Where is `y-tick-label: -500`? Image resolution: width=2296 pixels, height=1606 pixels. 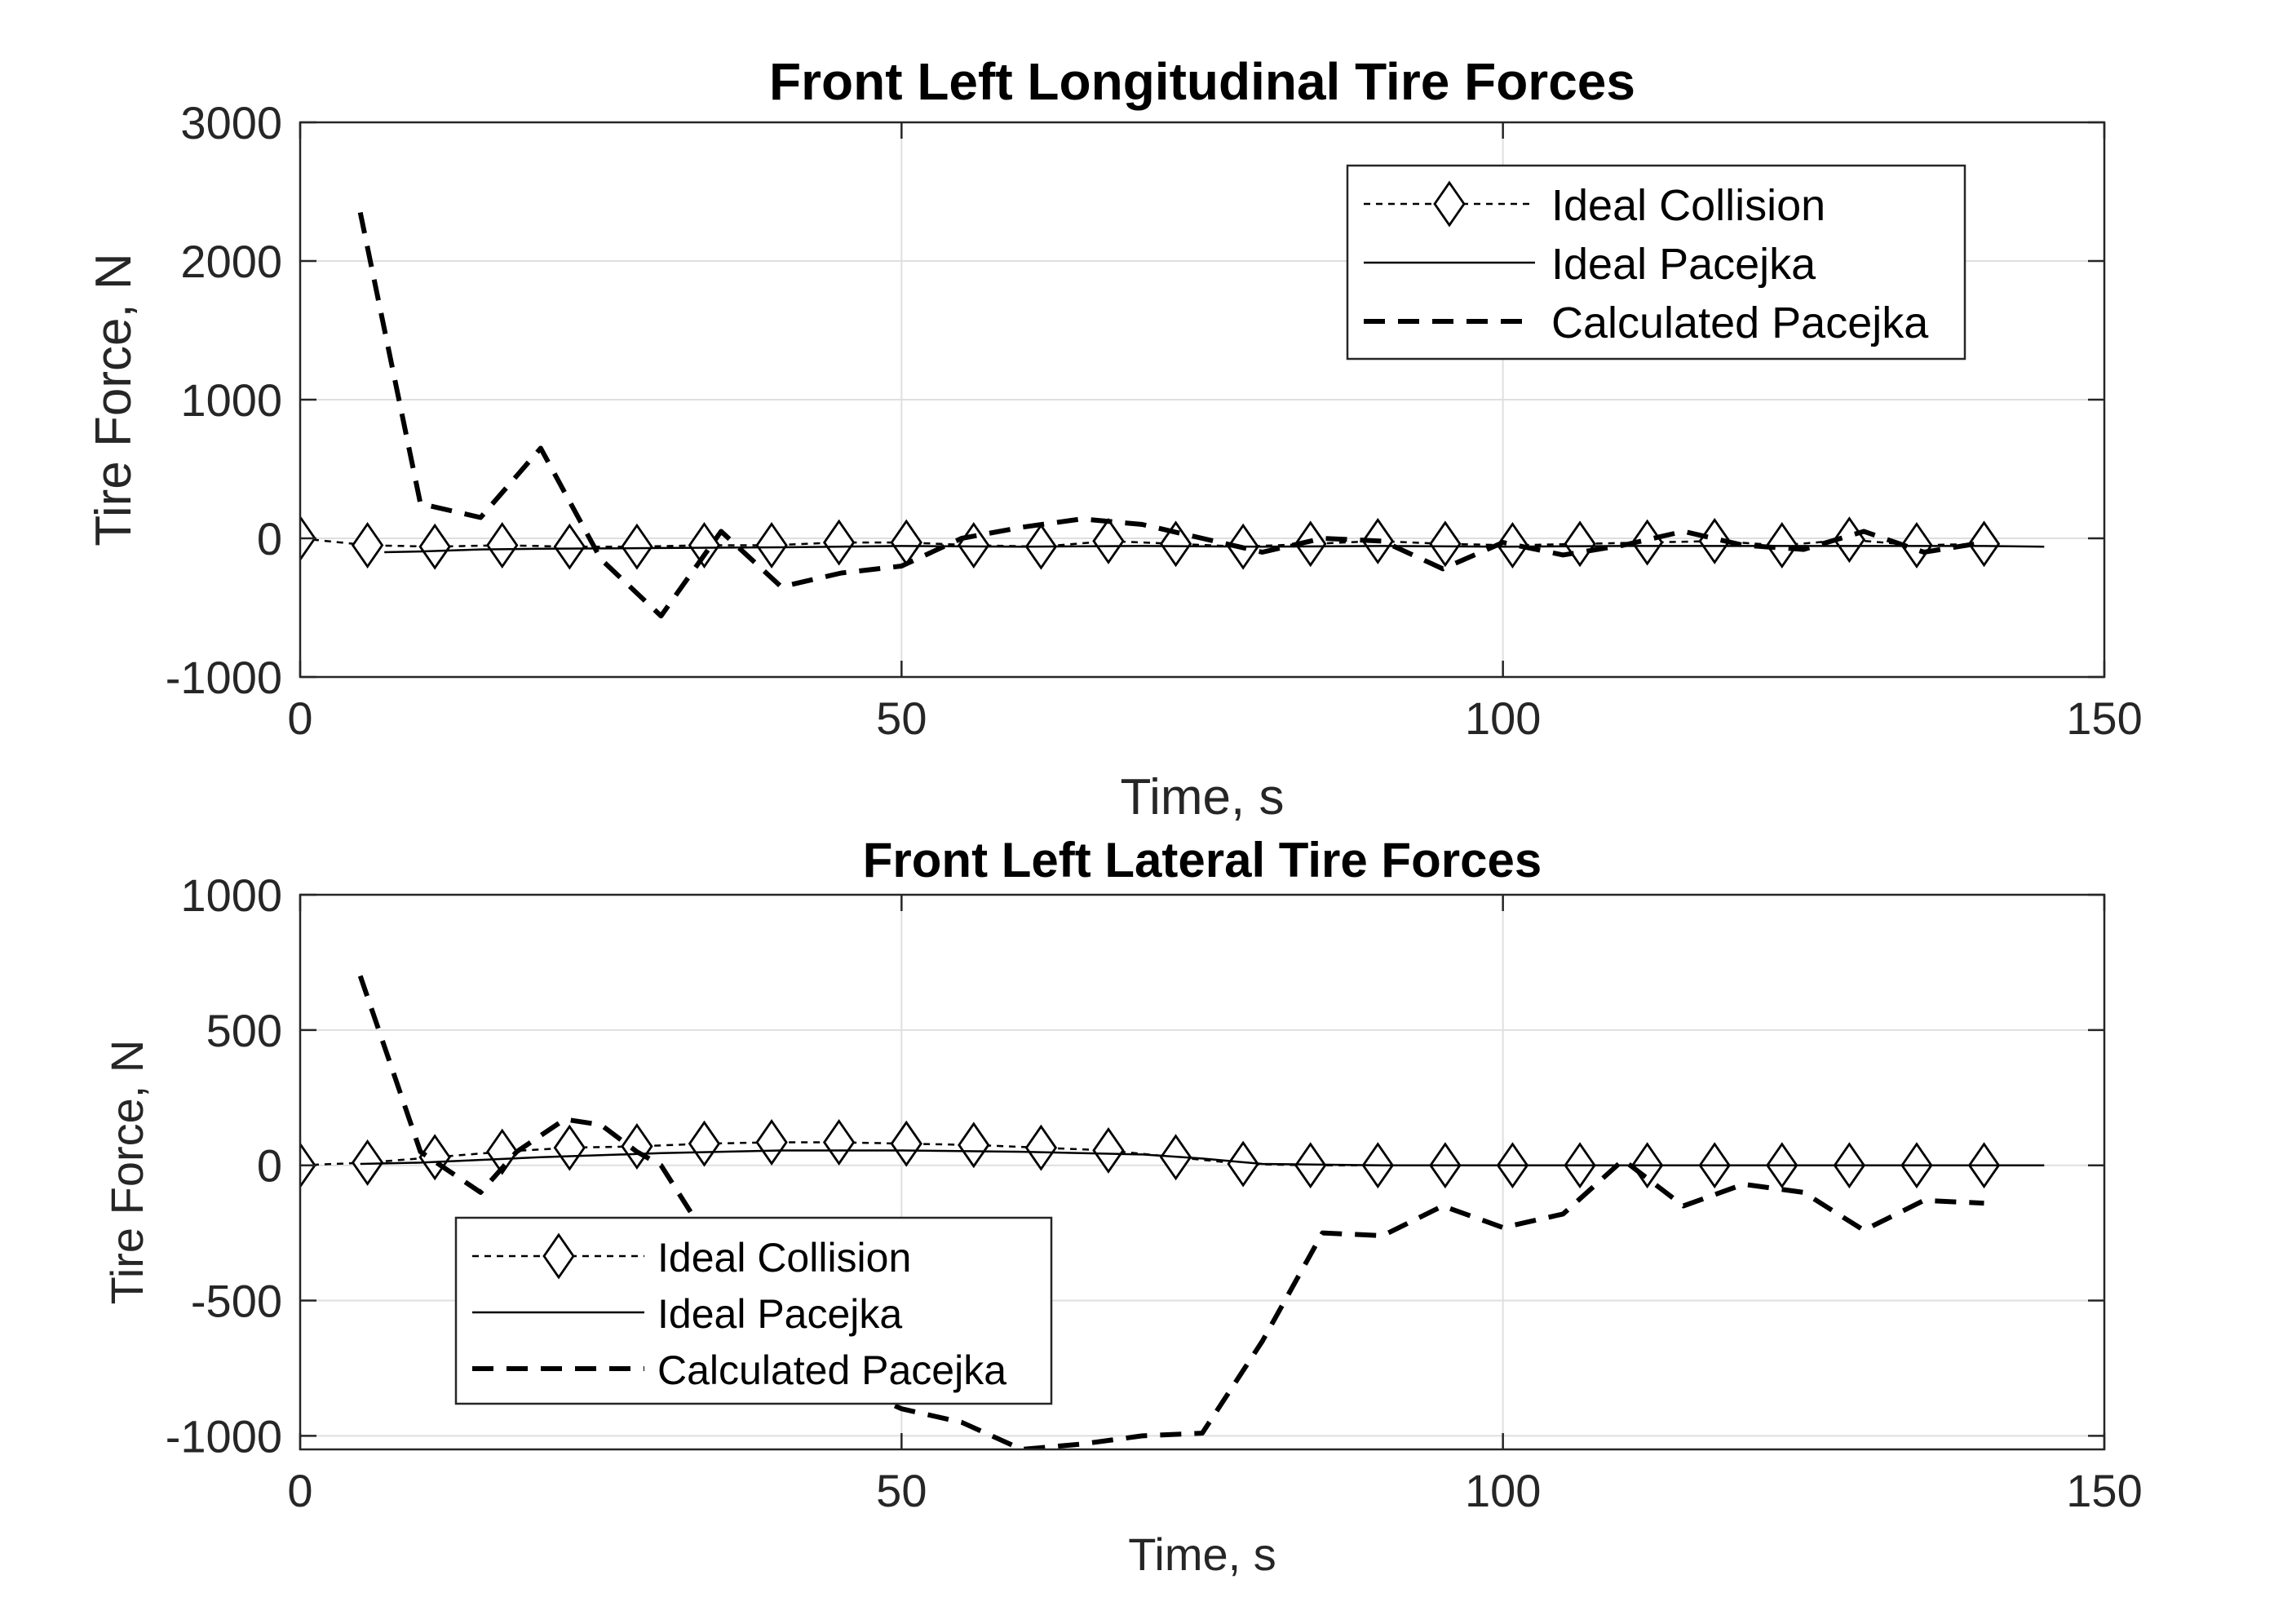 y-tick-label: -500 is located at coordinates (237, 1301).